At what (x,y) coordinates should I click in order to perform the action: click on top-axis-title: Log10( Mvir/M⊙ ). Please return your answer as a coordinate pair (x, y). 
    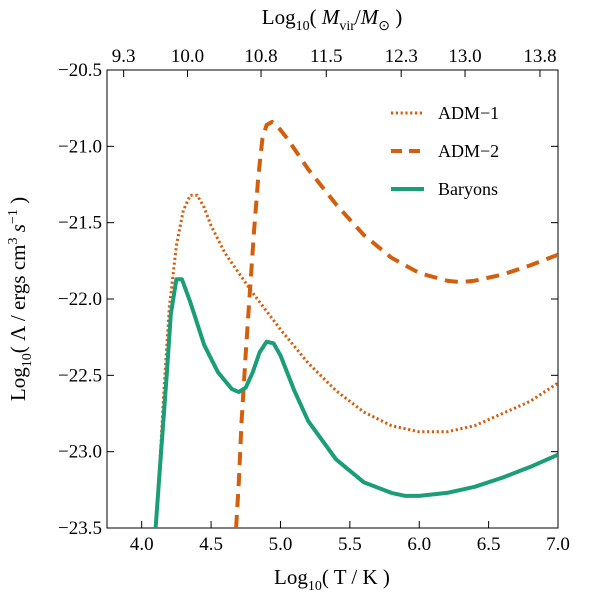
    Looking at the image, I should click on (332, 19).